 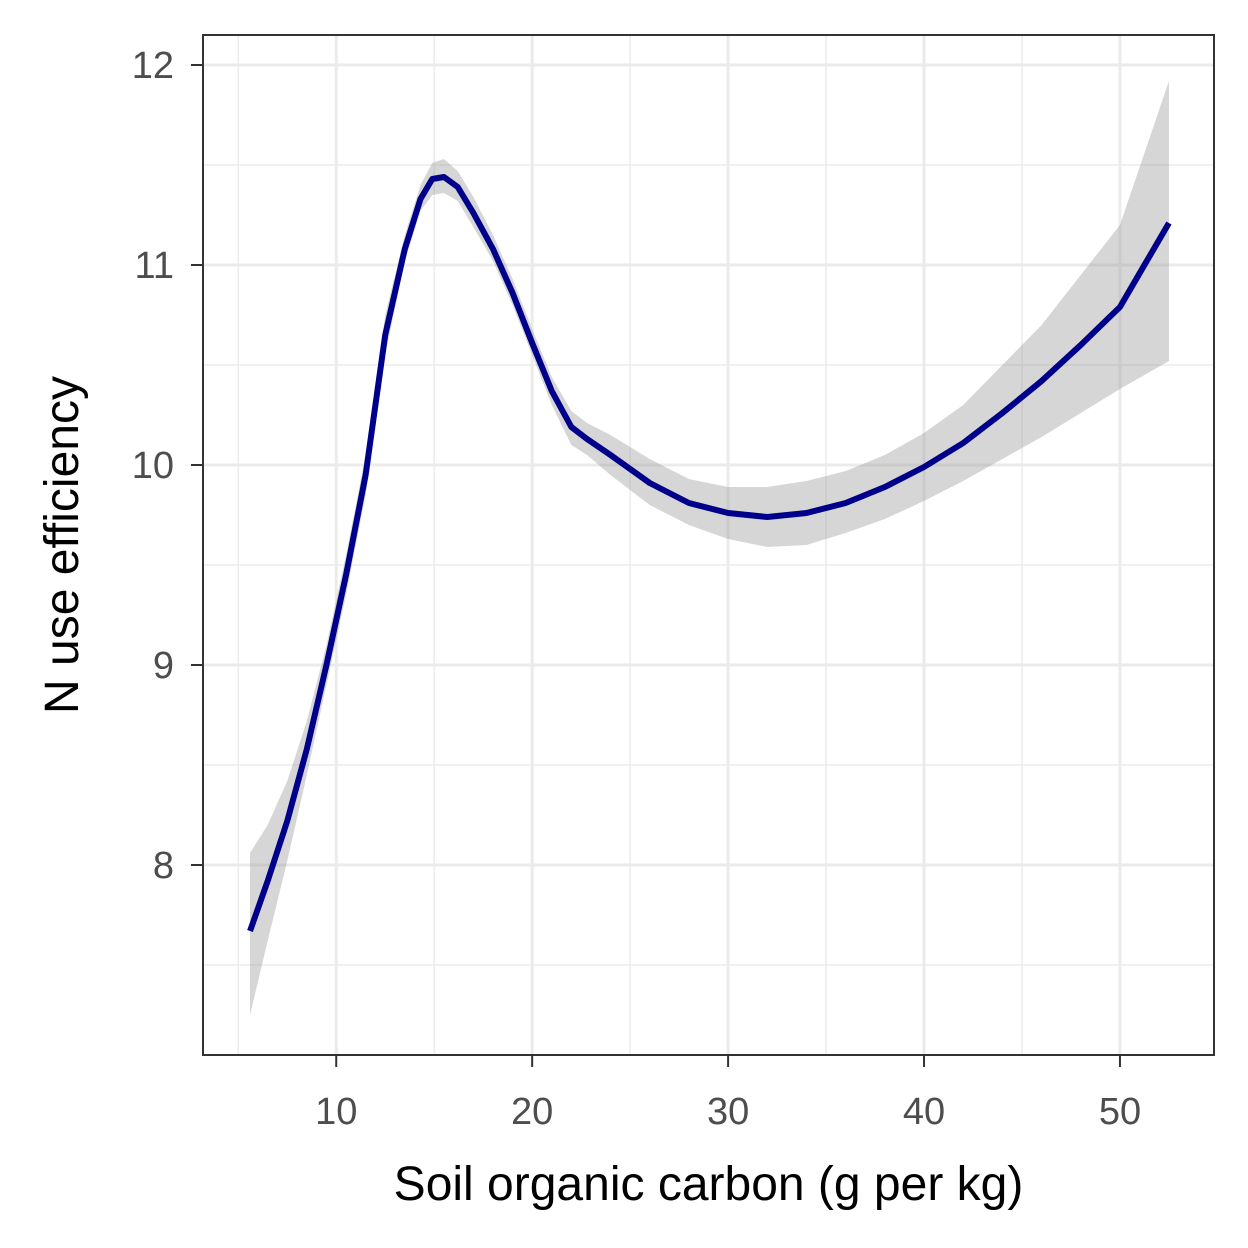 What do you see at coordinates (924, 1112) in the screenshot?
I see `x-tick-label: 40` at bounding box center [924, 1112].